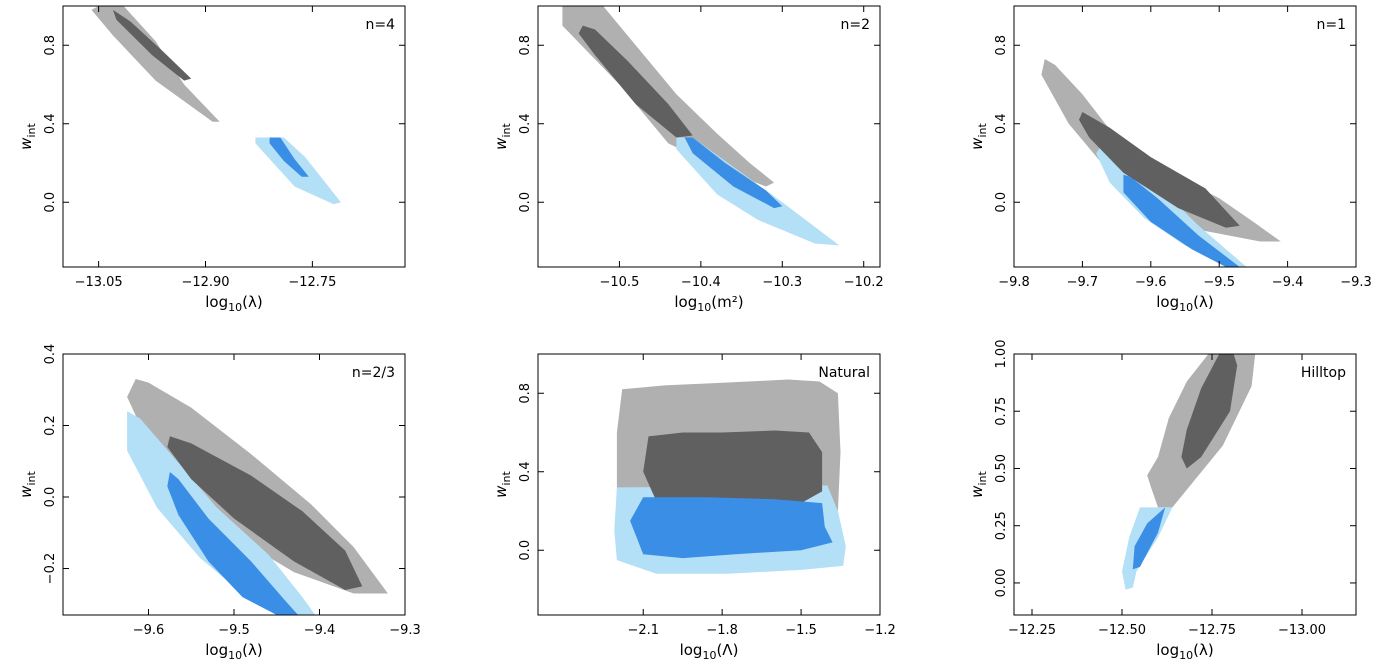 This screenshot has width=1395, height=667. Describe the element at coordinates (864, 282) in the screenshot. I see `x-tick-label: −10.2` at that location.